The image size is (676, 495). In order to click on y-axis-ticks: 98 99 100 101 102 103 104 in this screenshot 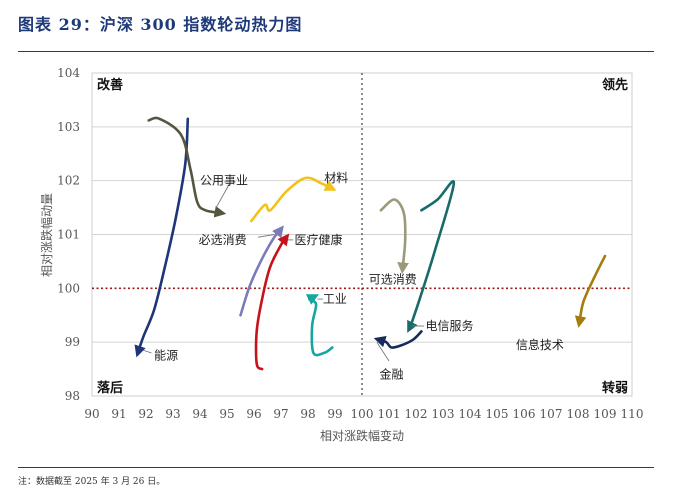, I will do `click(68, 234)`.